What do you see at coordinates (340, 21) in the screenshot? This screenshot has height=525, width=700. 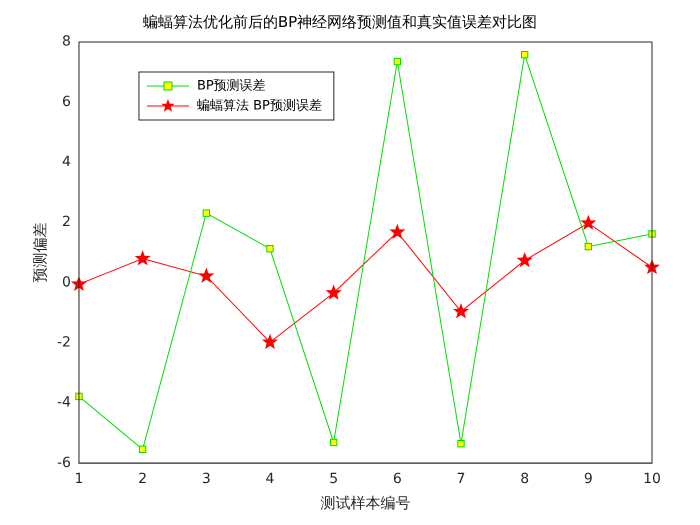 I see `chart-title: 蝙蝠算法优化前后的BP神经网络预测值和真实值误差对比图` at bounding box center [340, 21].